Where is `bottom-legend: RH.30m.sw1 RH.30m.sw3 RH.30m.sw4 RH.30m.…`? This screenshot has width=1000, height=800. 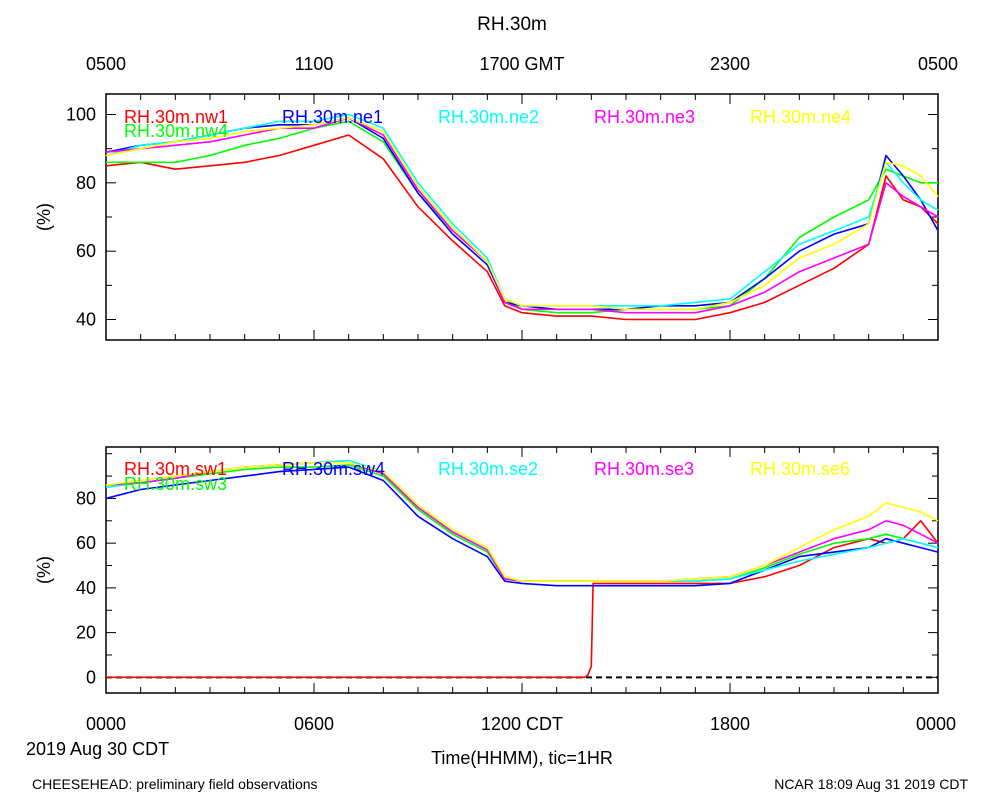 bottom-legend: RH.30m.sw1 RH.30m.sw3 RH.30m.sw4 RH.30m.… is located at coordinates (487, 476).